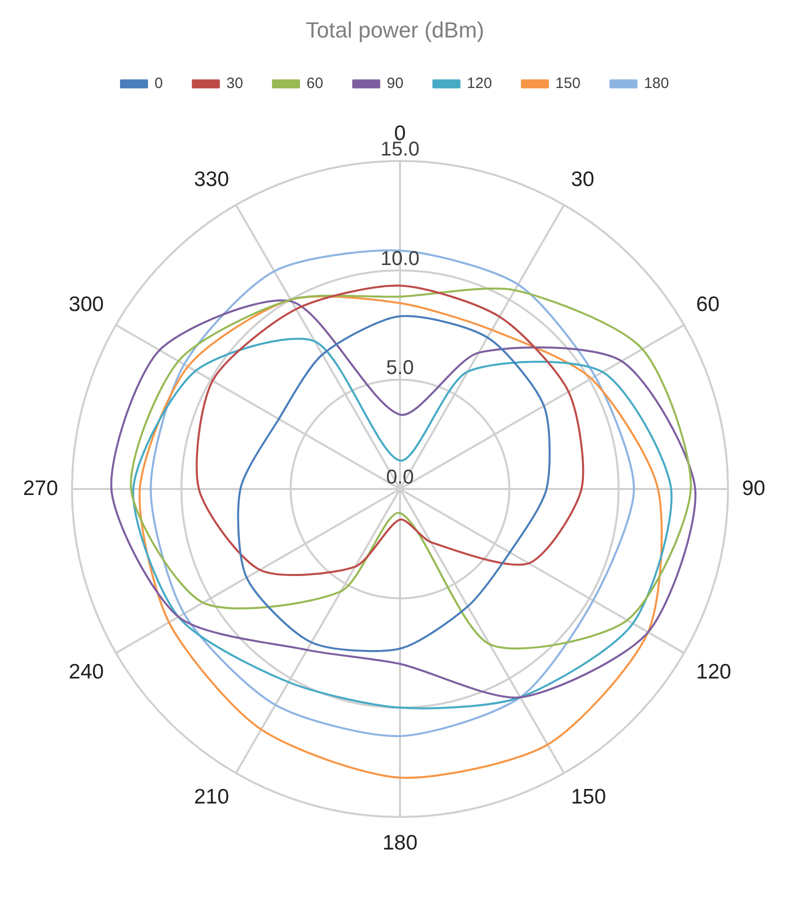 This screenshot has width=790, height=904. Describe the element at coordinates (754, 488) in the screenshot. I see `spoke-label: 90` at that location.